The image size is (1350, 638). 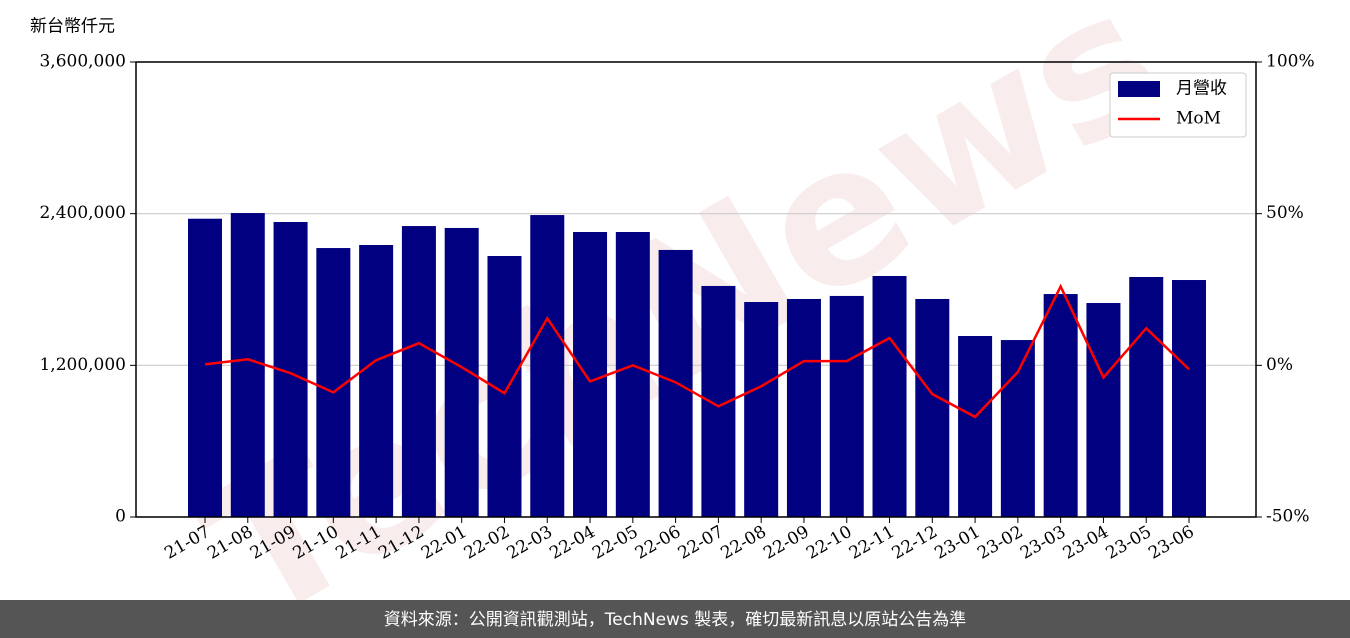 I want to click on x-tick-label: 22-09, so click(x=786, y=543).